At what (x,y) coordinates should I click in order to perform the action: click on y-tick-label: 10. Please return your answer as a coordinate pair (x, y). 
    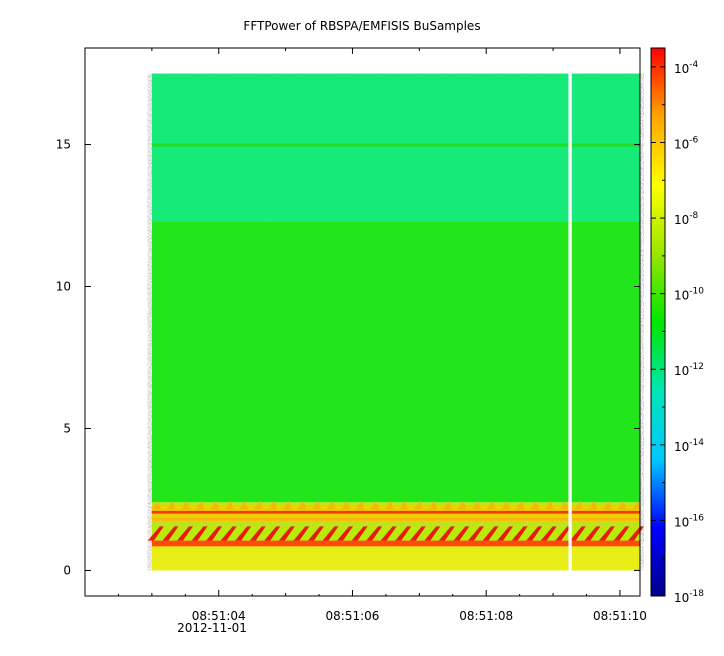
    Looking at the image, I should click on (63, 287).